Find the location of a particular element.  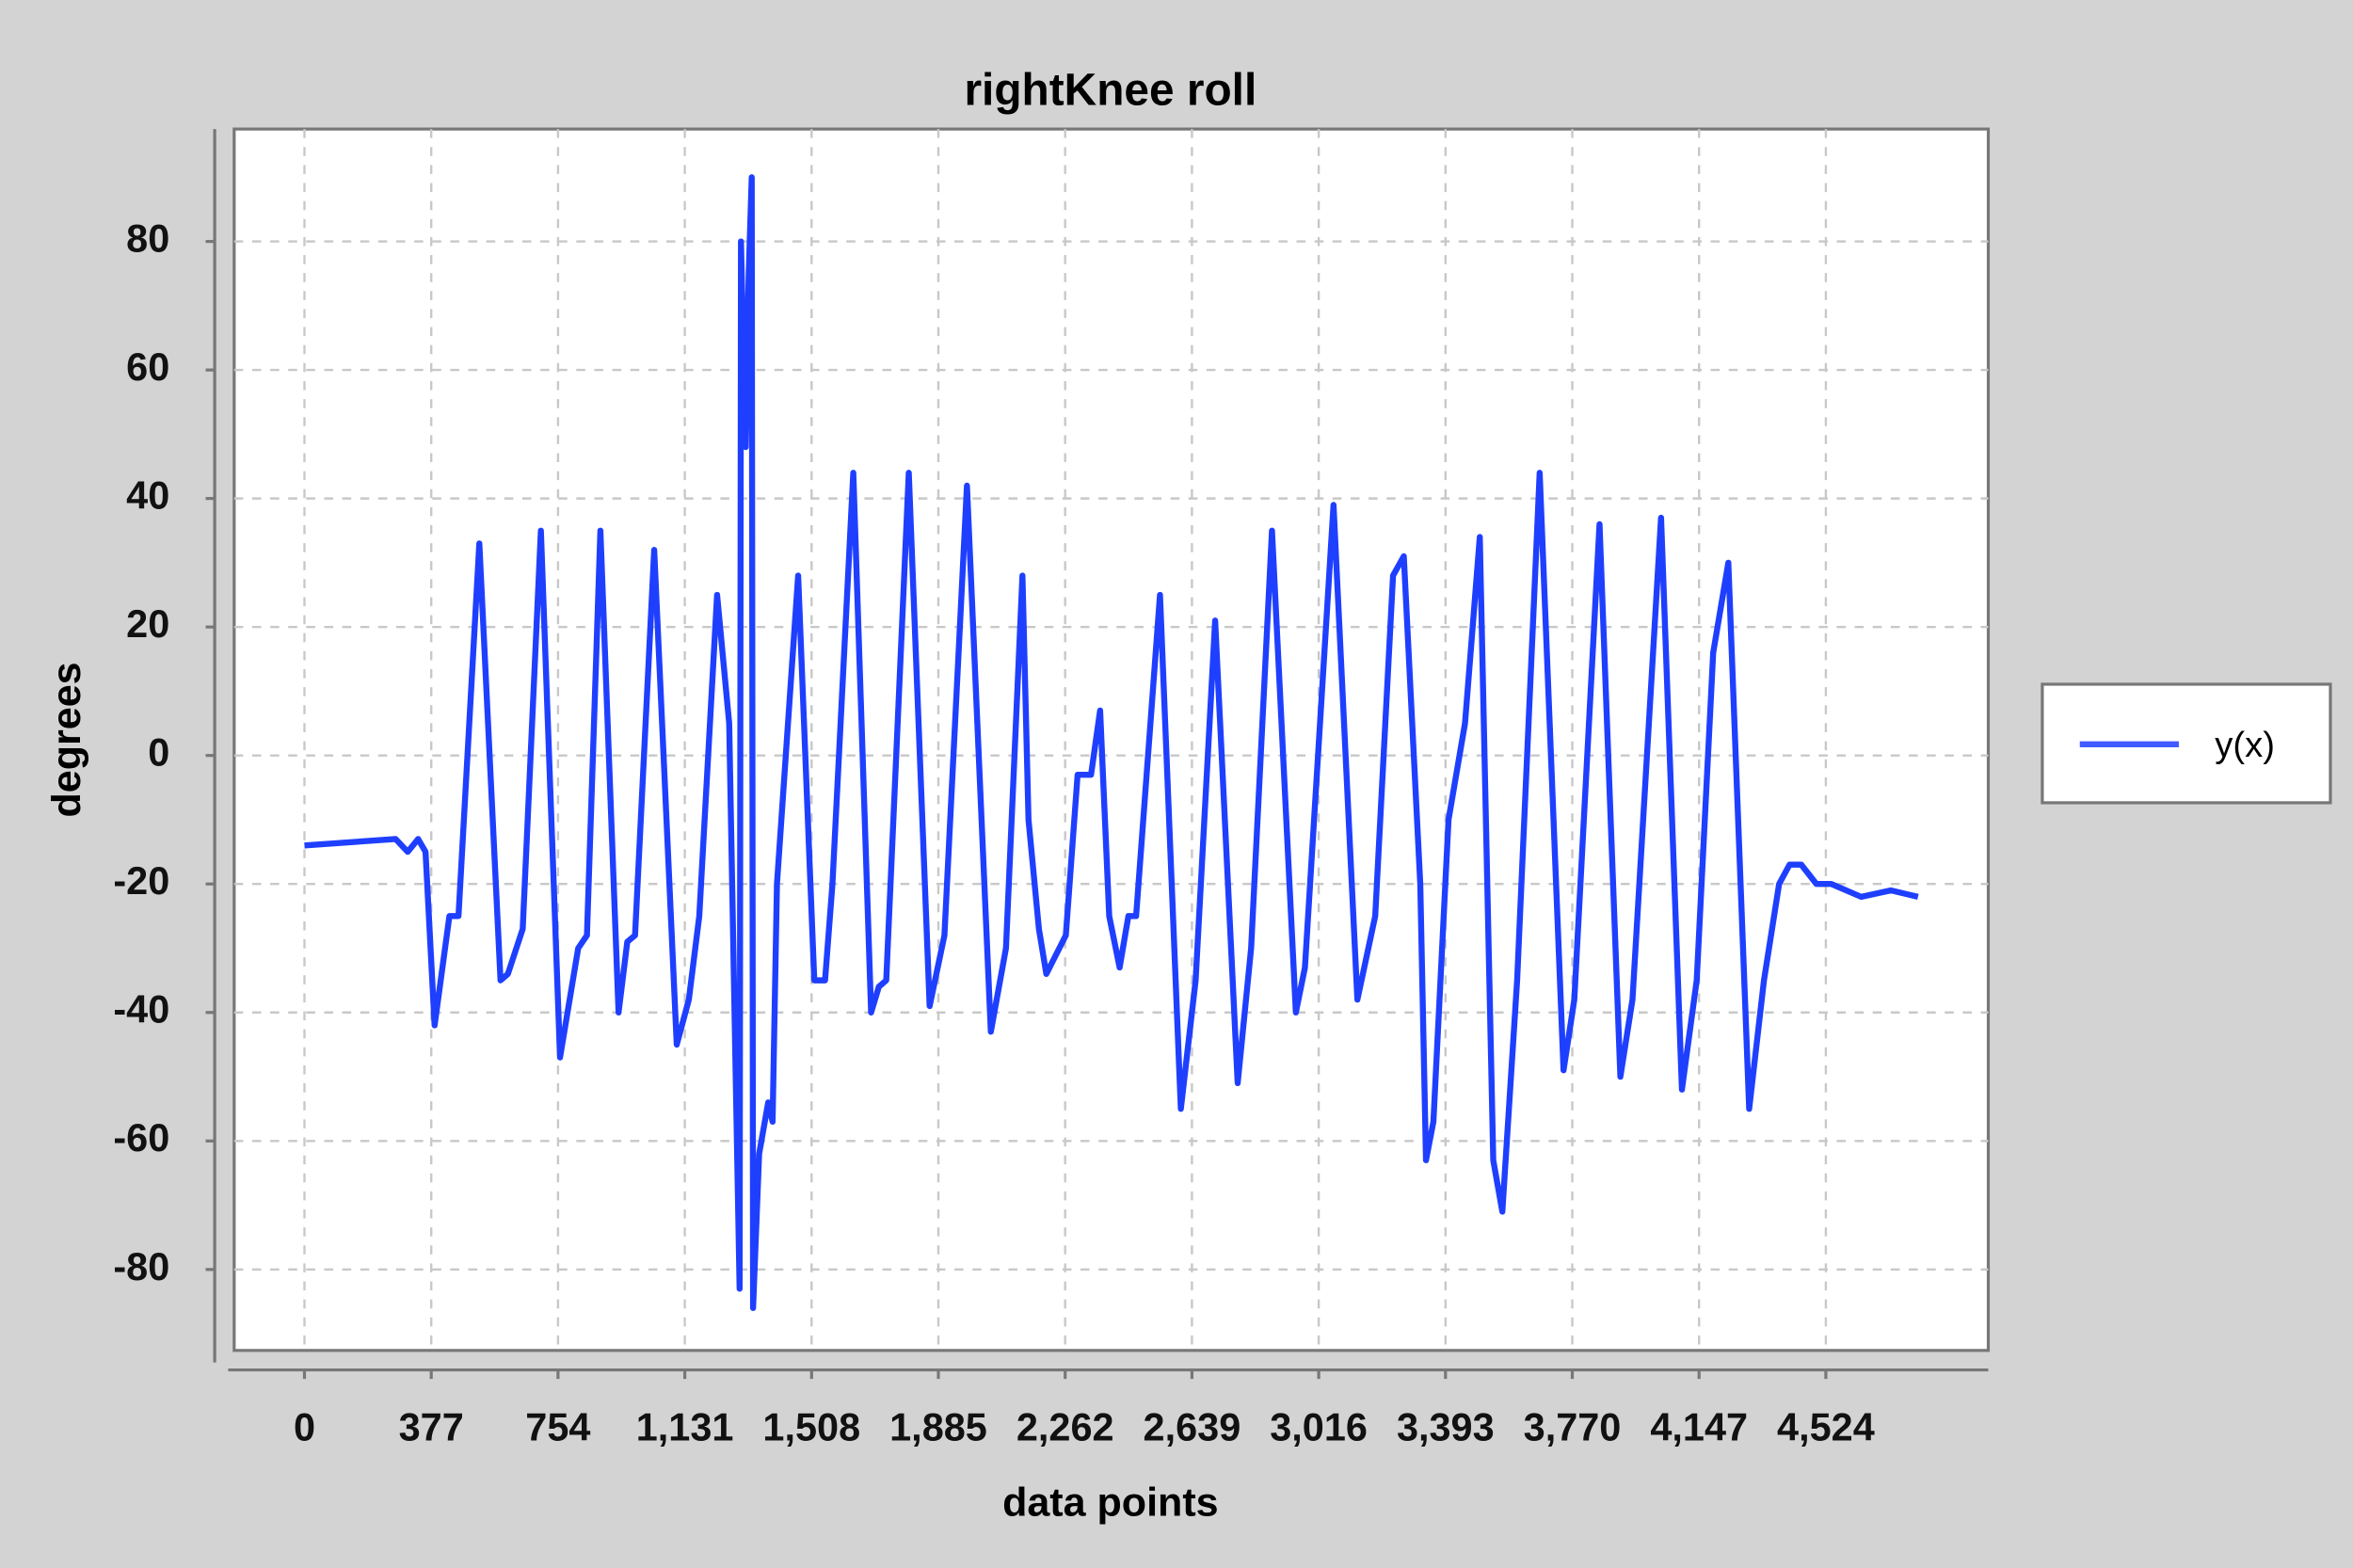

y-tick-label: -40 is located at coordinates (141, 1009).